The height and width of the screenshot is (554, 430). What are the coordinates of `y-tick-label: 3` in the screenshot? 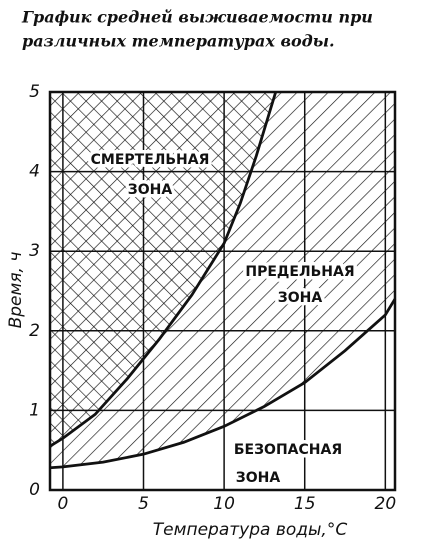 It's located at (34, 251).